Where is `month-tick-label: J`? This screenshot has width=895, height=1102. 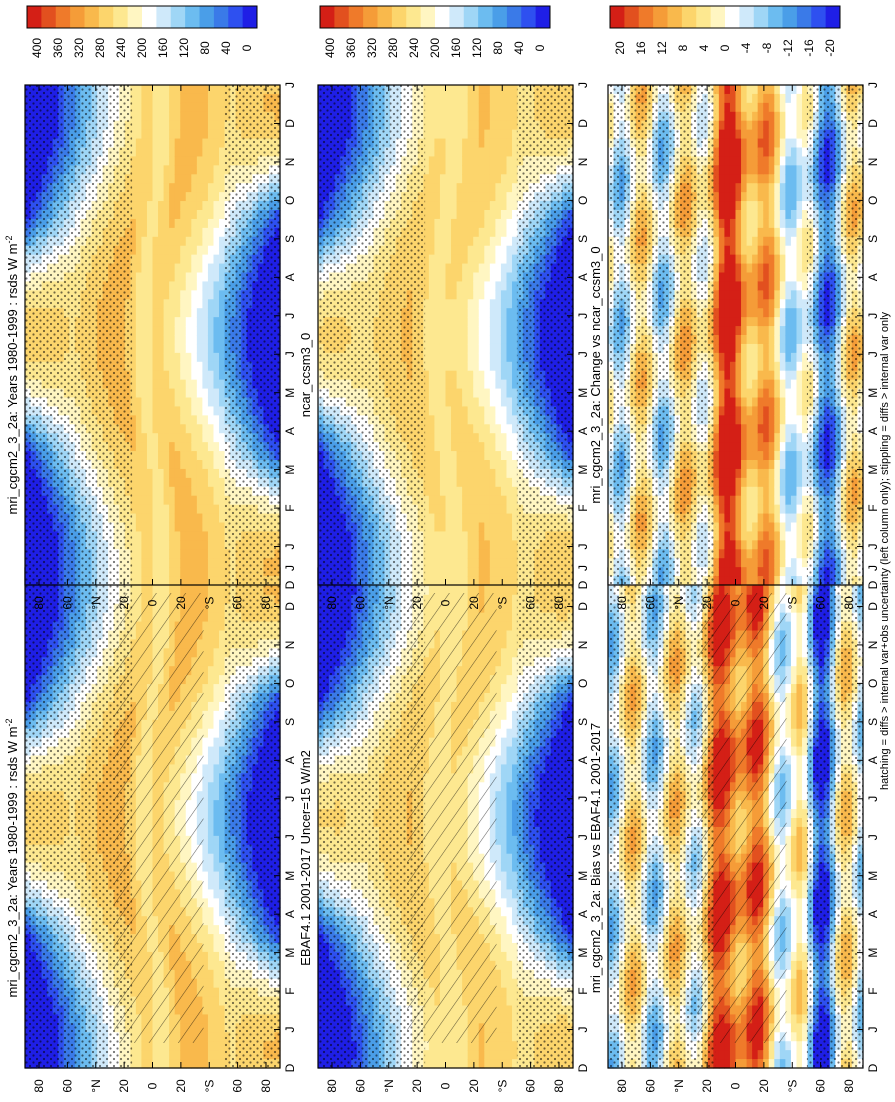 month-tick-label: J is located at coordinates (290, 837).